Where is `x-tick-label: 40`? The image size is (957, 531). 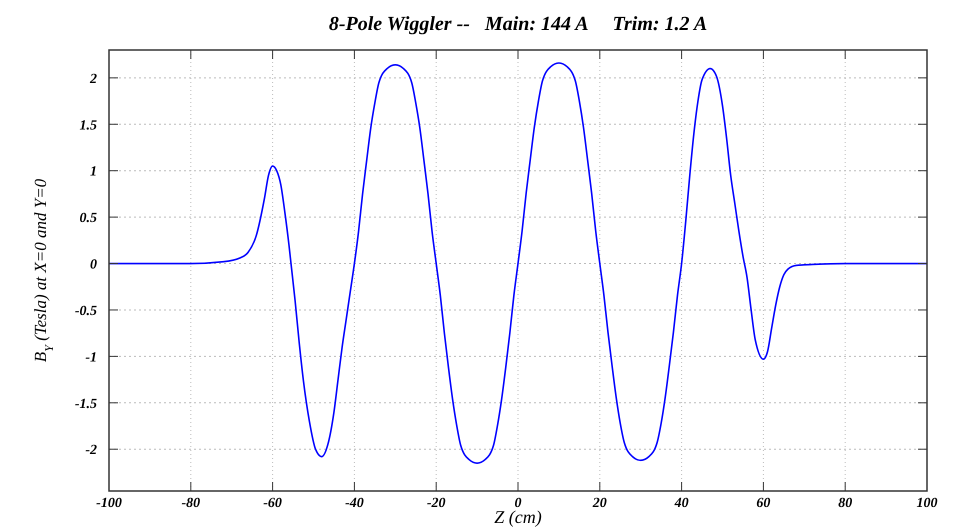
x-tick-label: 40 is located at coordinates (681, 503).